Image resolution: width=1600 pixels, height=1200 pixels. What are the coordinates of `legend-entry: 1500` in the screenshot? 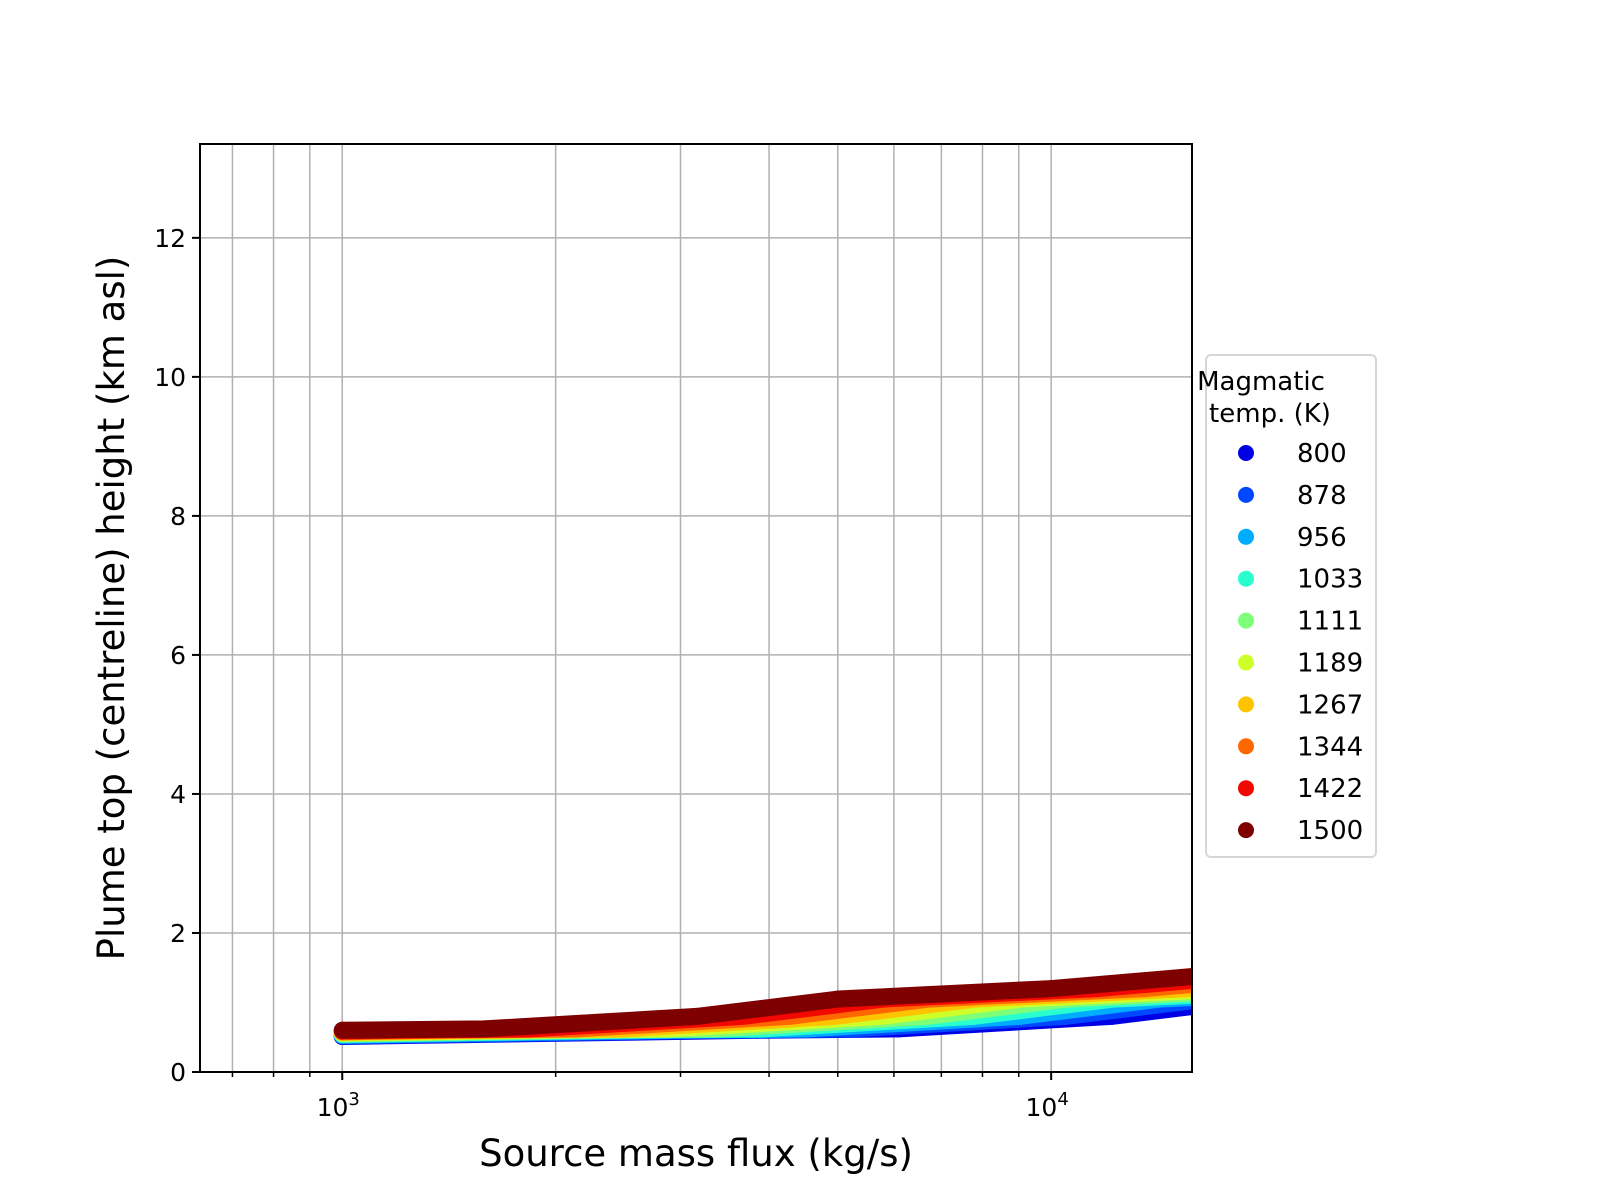 It's located at (1300, 831).